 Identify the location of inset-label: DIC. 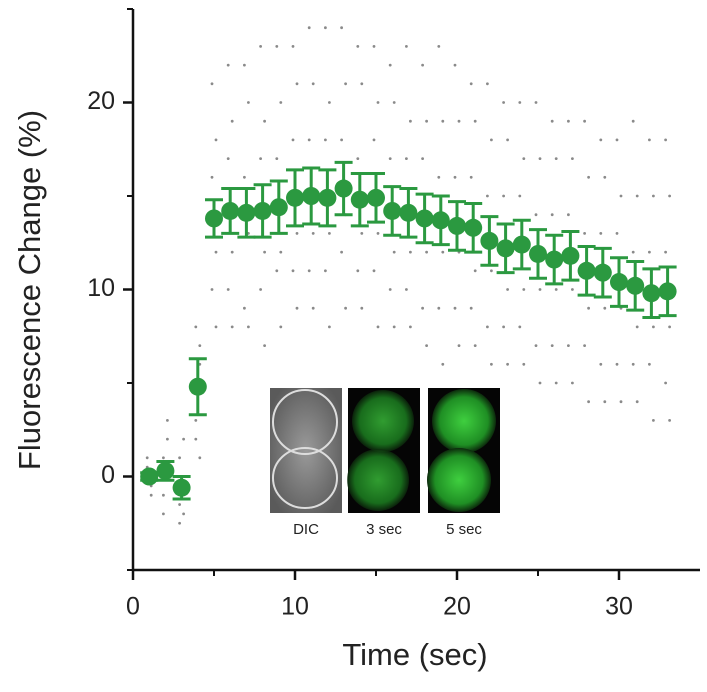
(306, 529).